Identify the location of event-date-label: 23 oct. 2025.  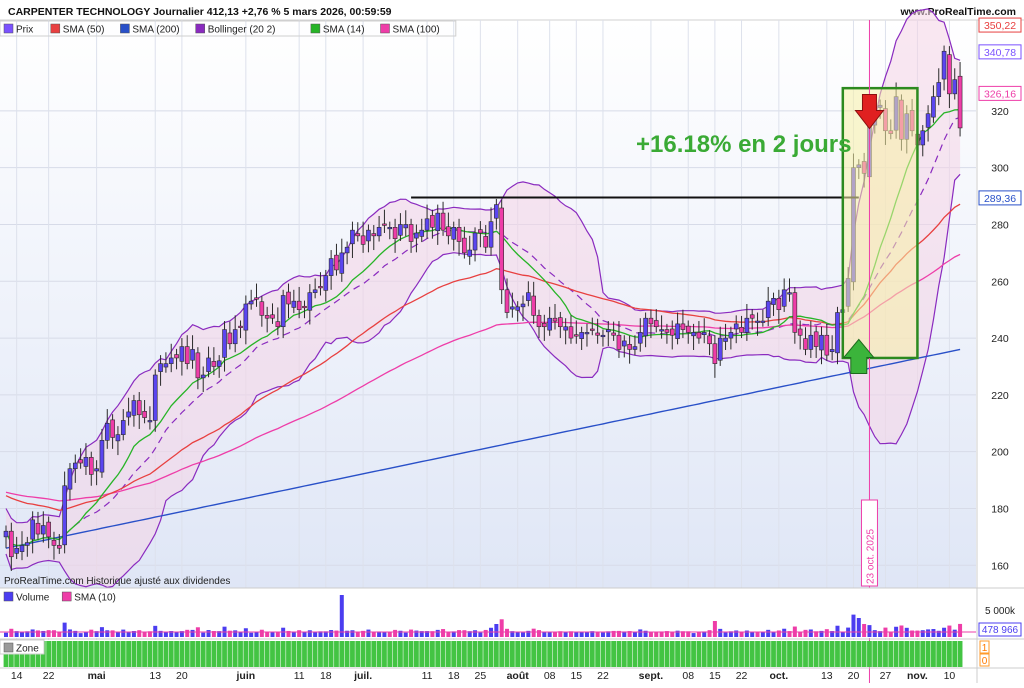
(870, 556).